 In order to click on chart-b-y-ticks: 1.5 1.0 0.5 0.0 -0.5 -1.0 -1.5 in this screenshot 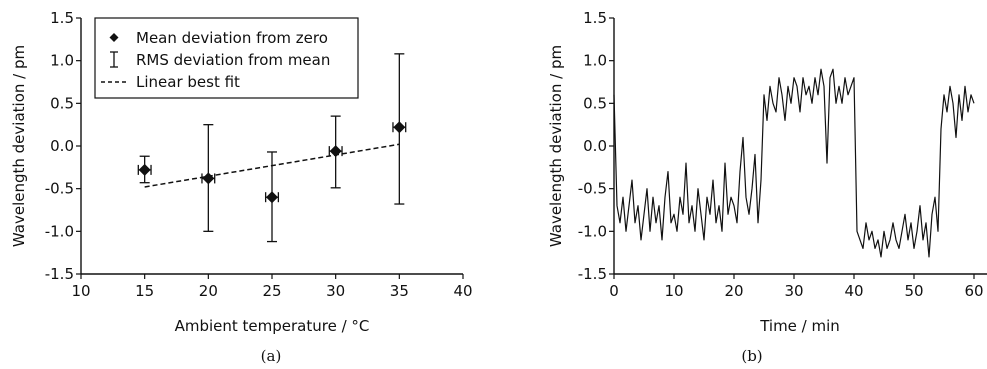, I will do `click(596, 146)`.